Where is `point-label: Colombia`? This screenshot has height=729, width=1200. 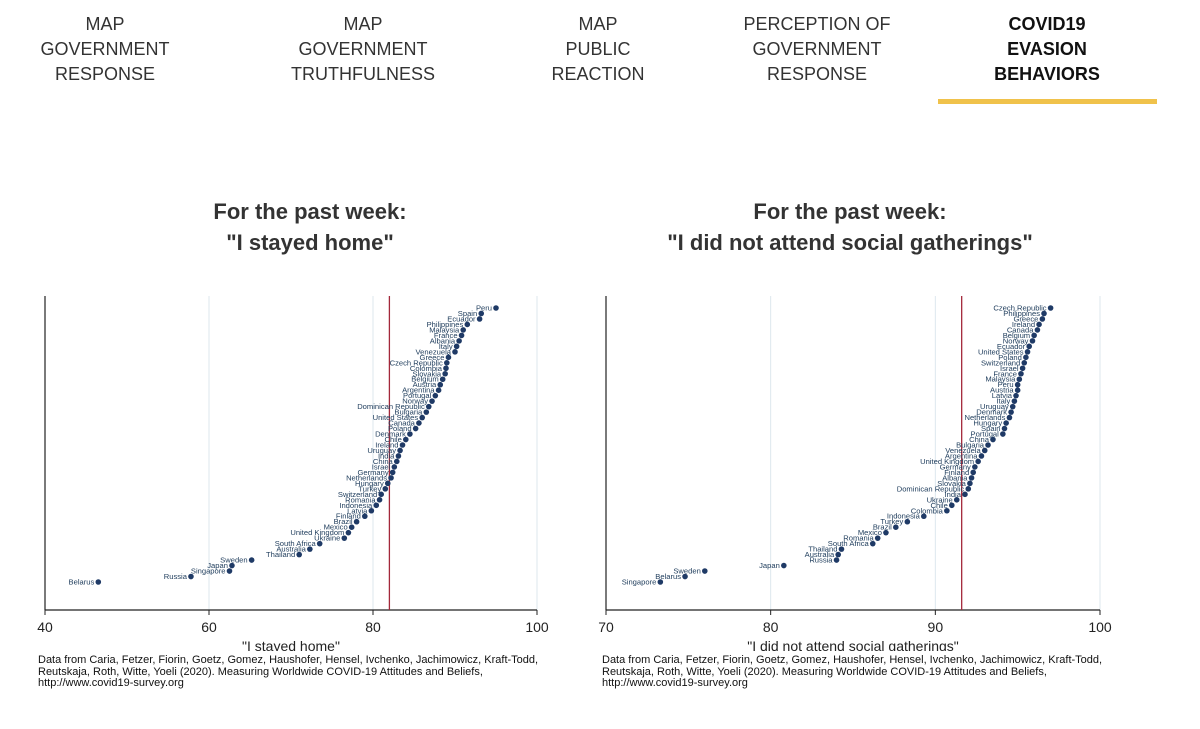
point-label: Colombia is located at coordinates (426, 368).